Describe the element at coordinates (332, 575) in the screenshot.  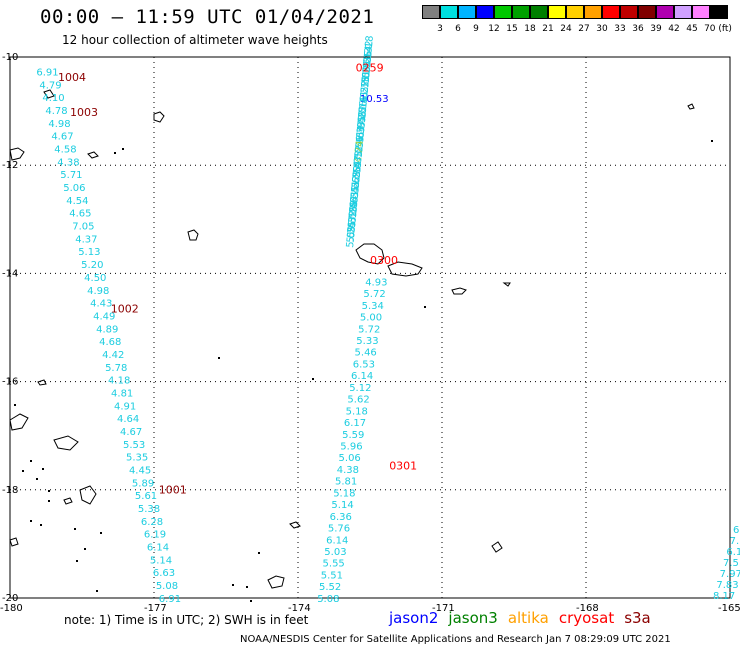
I see `swh-label: 5.51` at that location.